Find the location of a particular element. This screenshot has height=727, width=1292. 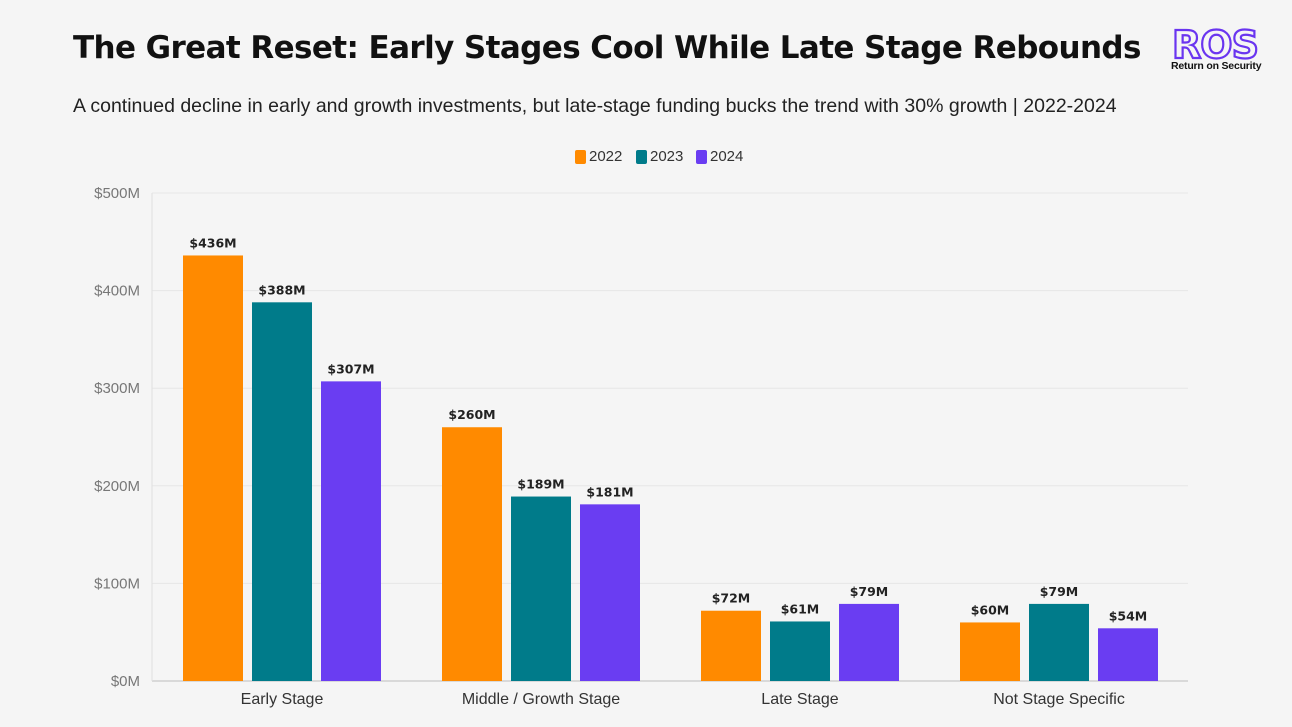

y-tick-label-400: $400M is located at coordinates (117, 291).